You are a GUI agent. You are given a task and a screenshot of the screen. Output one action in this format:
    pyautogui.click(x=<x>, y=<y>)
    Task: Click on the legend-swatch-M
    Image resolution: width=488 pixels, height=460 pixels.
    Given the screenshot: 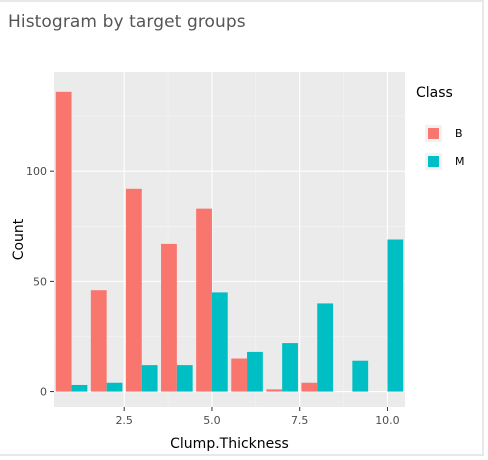 What is the action you would take?
    pyautogui.click(x=433, y=161)
    